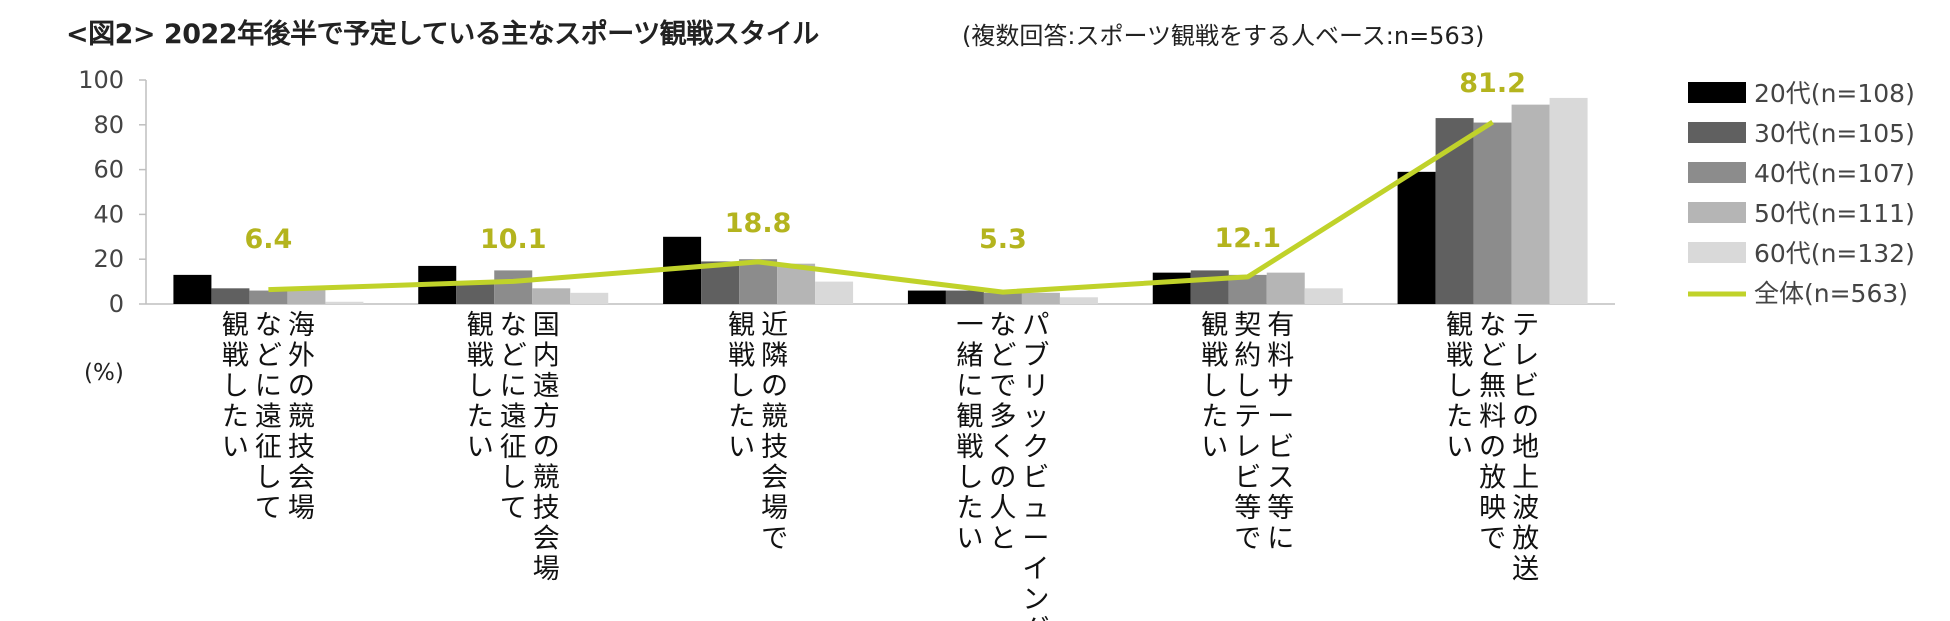 Image resolution: width=1950 pixels, height=621 pixels. What do you see at coordinates (513, 447) in the screenshot?
I see `category-label-char: 征` at bounding box center [513, 447].